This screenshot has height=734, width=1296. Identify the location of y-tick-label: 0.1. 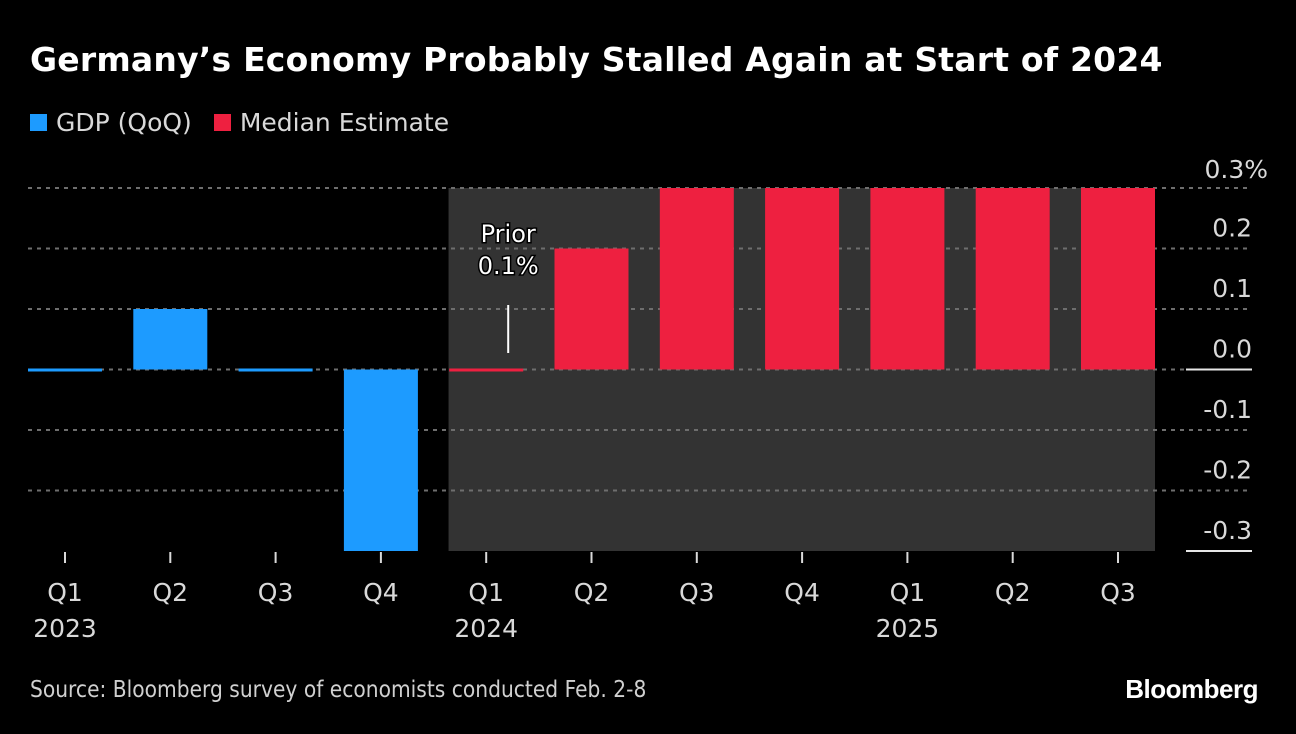
(1232, 288).